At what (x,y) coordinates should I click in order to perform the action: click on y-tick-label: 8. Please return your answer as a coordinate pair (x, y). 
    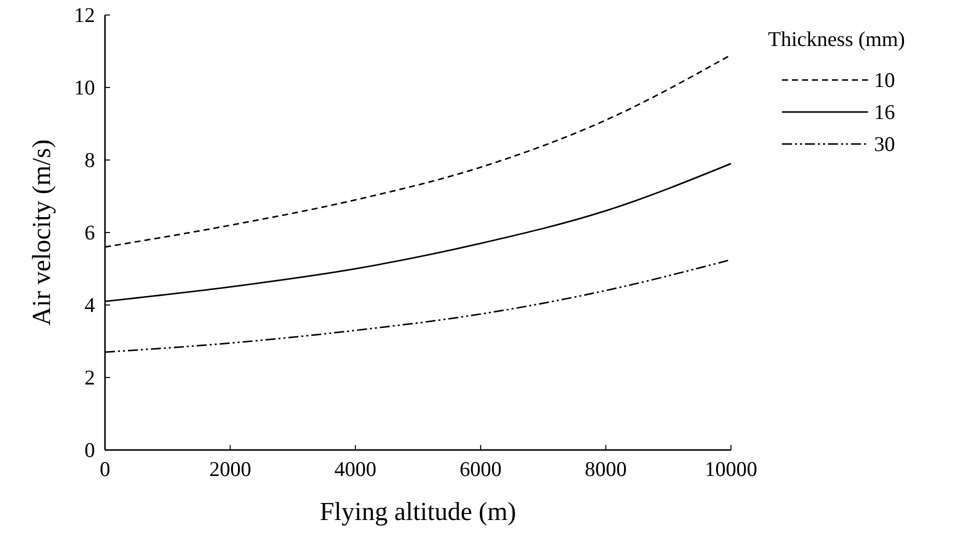
    Looking at the image, I should click on (89, 160).